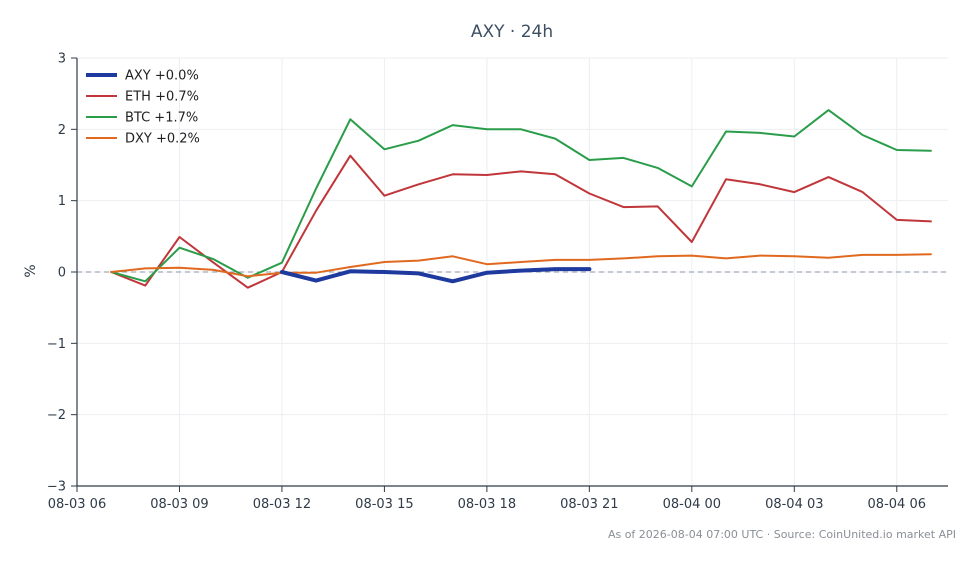  What do you see at coordinates (794, 504) in the screenshot?
I see `x-tick-label: 08-04 03` at bounding box center [794, 504].